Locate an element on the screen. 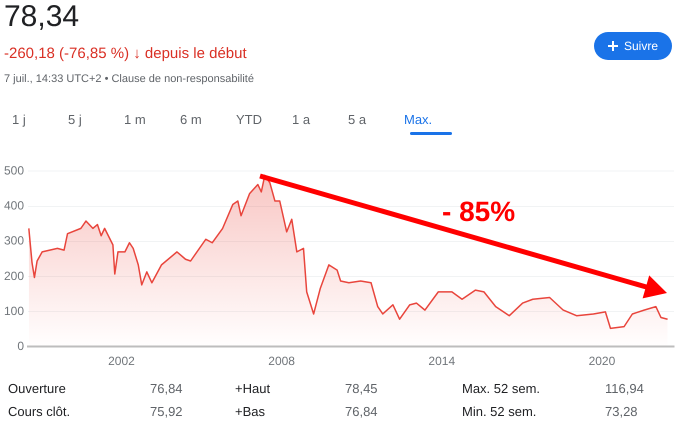 This screenshot has width=694, height=433. text: 1 m is located at coordinates (135, 119).